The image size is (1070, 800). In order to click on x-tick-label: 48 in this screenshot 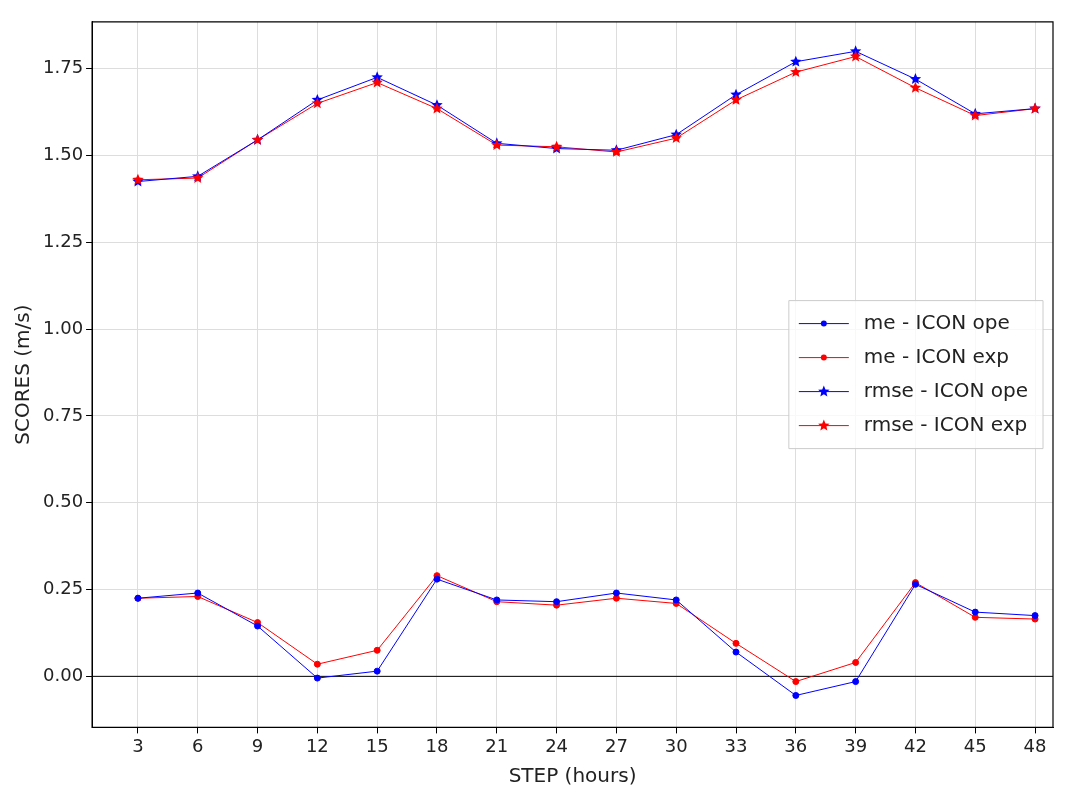, I will do `click(1035, 745)`.